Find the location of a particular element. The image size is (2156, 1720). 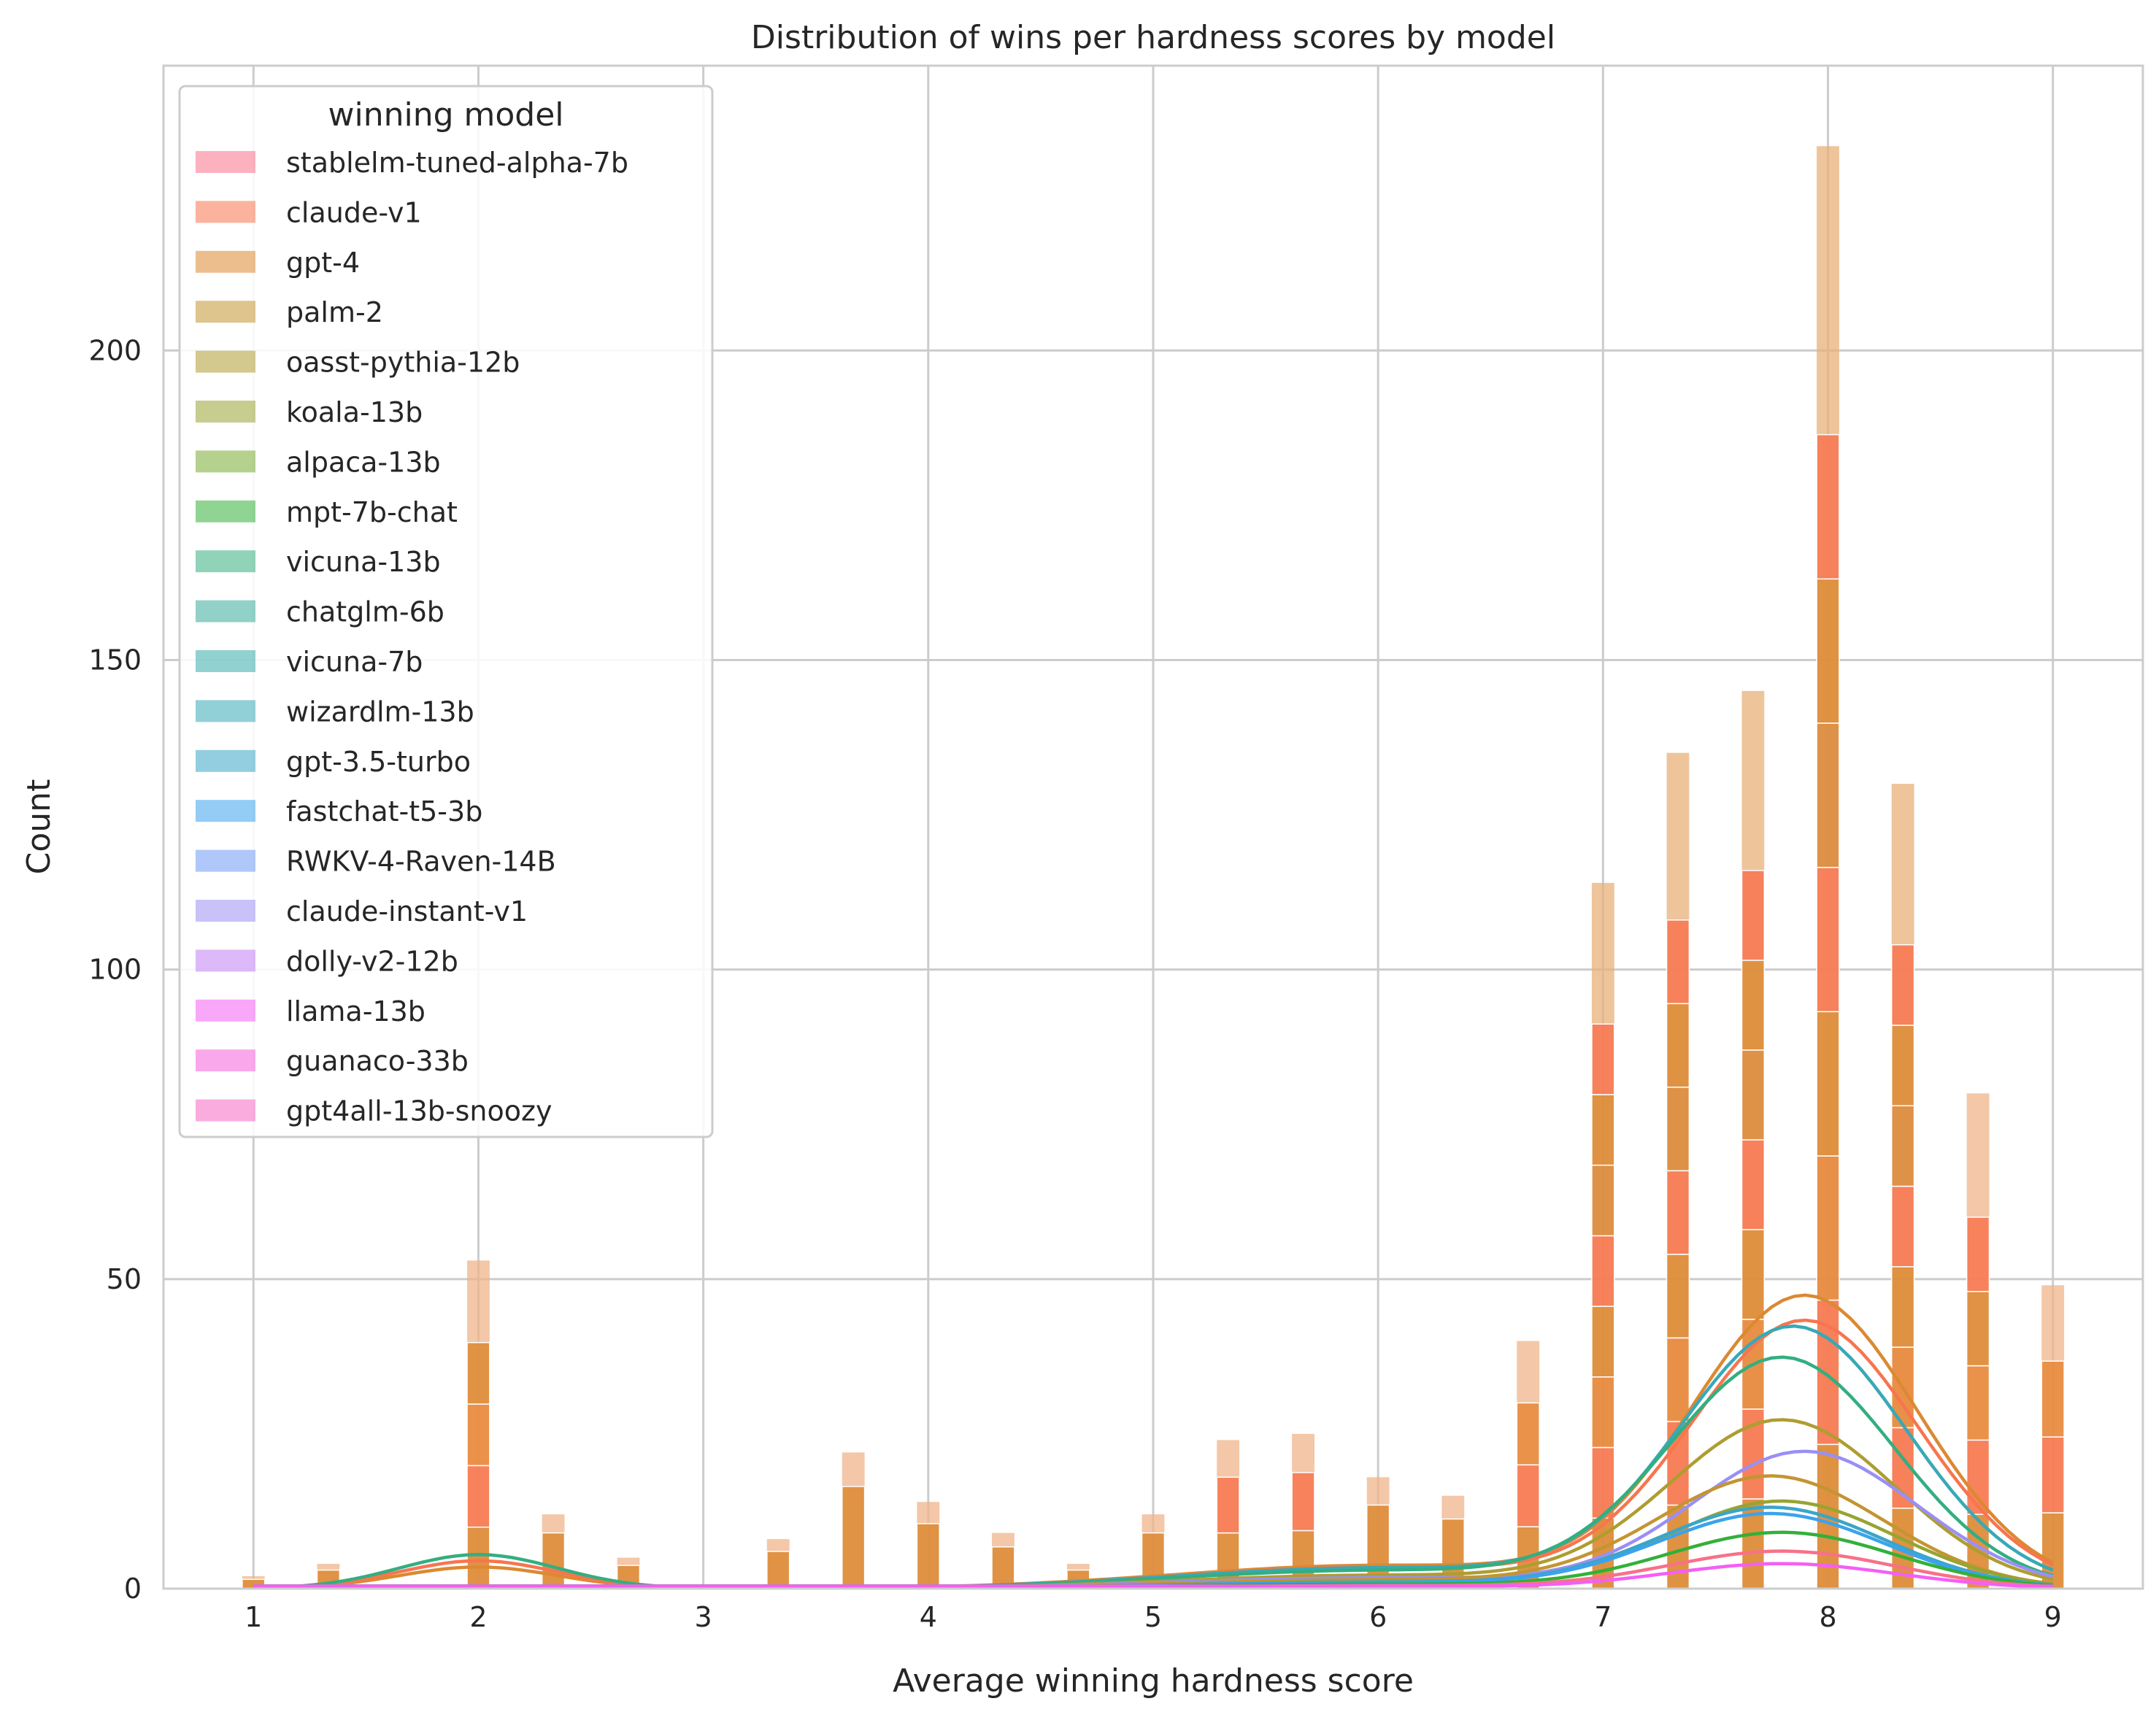

legend-label: vicuna-7b is located at coordinates (354, 662).